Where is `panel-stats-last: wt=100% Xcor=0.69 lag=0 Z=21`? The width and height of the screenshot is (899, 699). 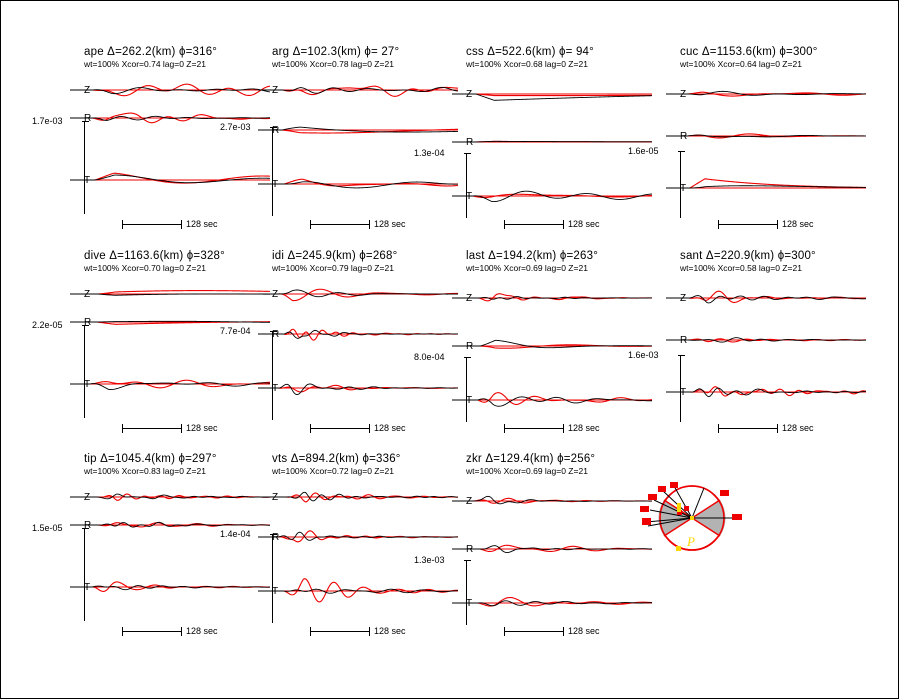 panel-stats-last: wt=100% Xcor=0.69 lag=0 Z=21 is located at coordinates (527, 268).